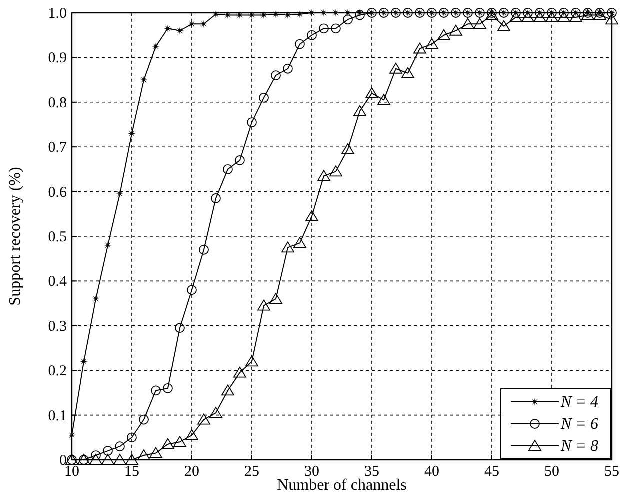 This screenshot has height=494, width=632. Describe the element at coordinates (58, 192) in the screenshot. I see `y-tick-label: 0.6` at that location.